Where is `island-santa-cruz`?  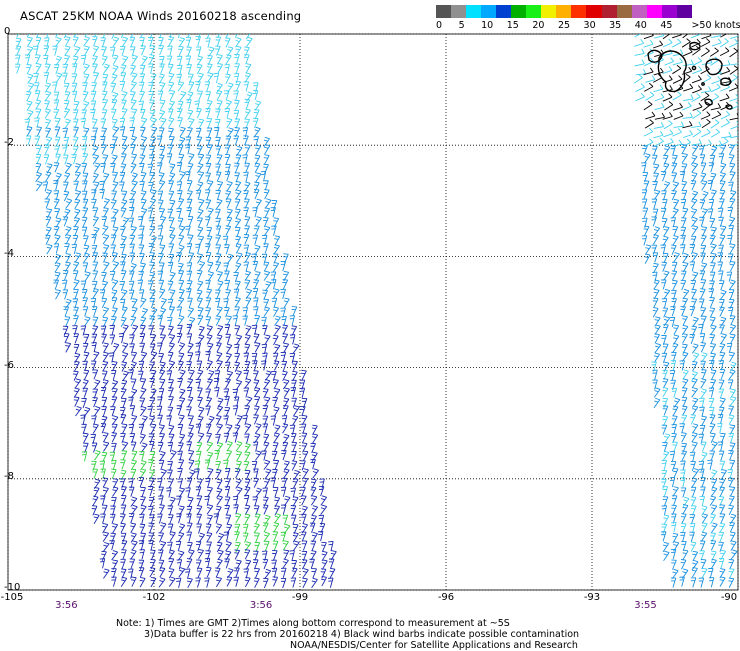 island-santa-cruz is located at coordinates (714, 66).